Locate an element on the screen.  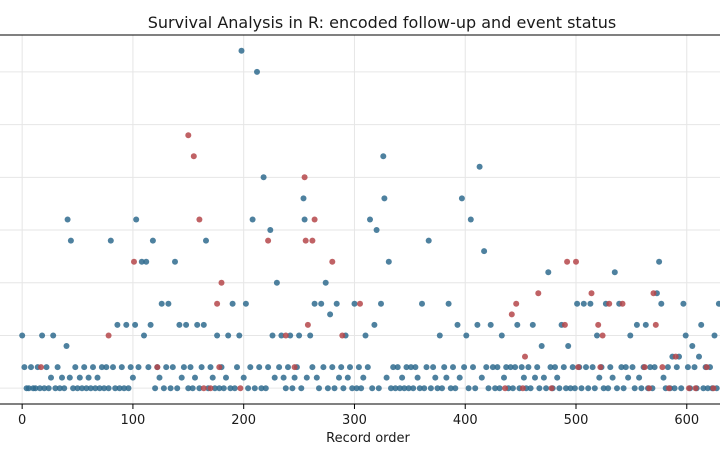
x-tick-label: 400 is located at coordinates (465, 420).